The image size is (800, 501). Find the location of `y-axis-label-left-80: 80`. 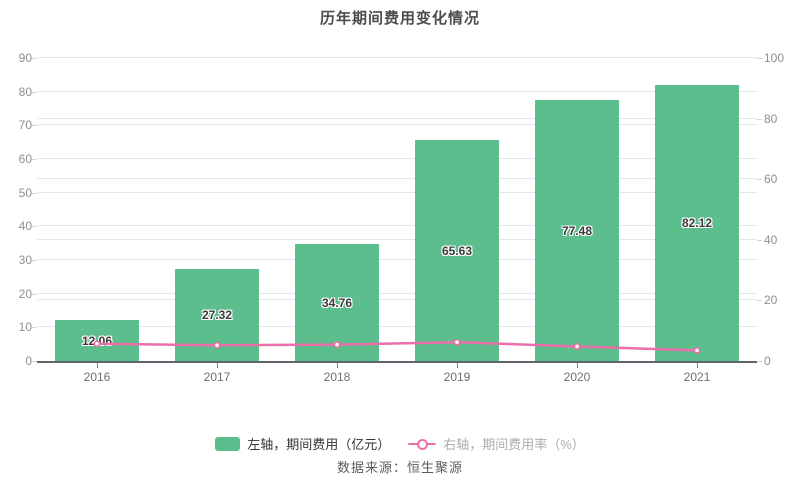

y-axis-label-left-80: 80 is located at coordinates (25, 91).